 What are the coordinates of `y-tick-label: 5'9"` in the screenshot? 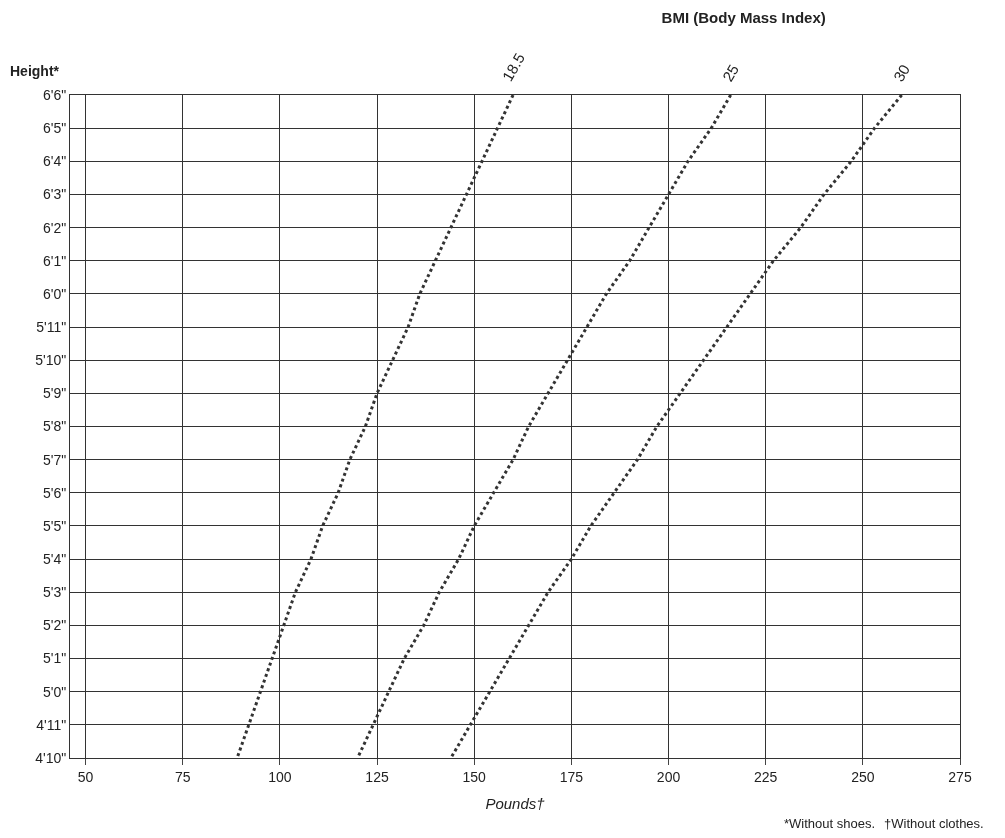 It's located at (54, 393).